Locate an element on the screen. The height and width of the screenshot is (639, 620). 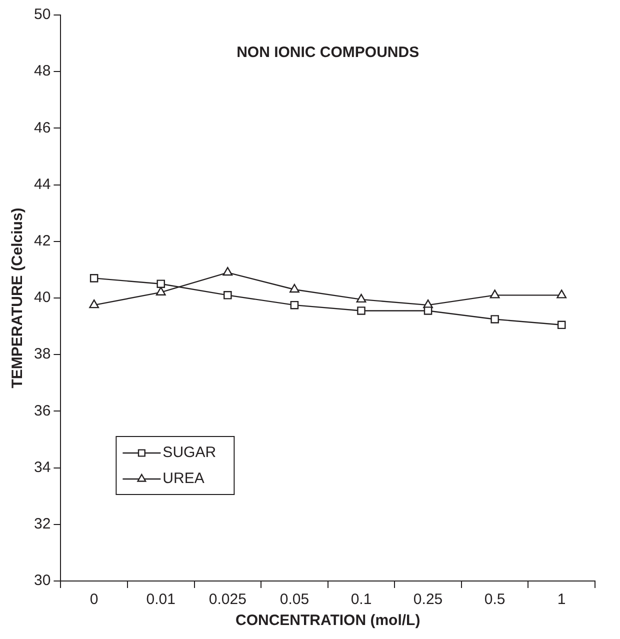
x-tick-label: 0 is located at coordinates (94, 599).